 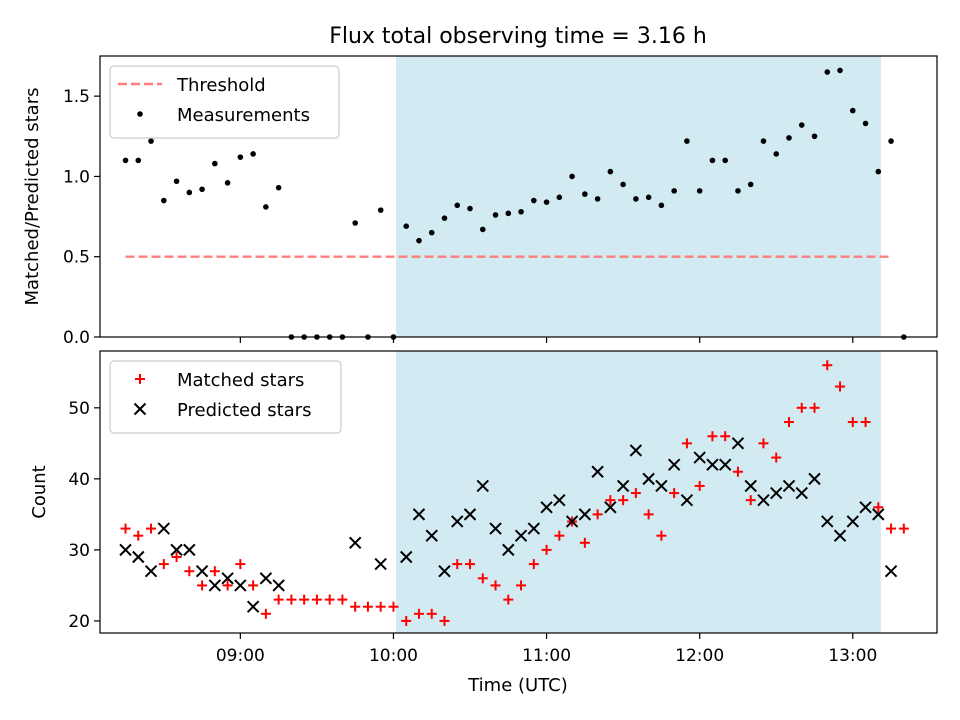 I want to click on top-panel-legend-box, so click(x=224, y=102).